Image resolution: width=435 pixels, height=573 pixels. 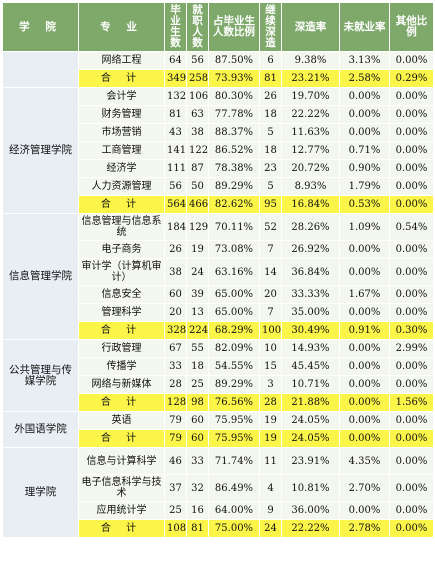 I want to click on major-cell: 工商管理, so click(x=121, y=150).